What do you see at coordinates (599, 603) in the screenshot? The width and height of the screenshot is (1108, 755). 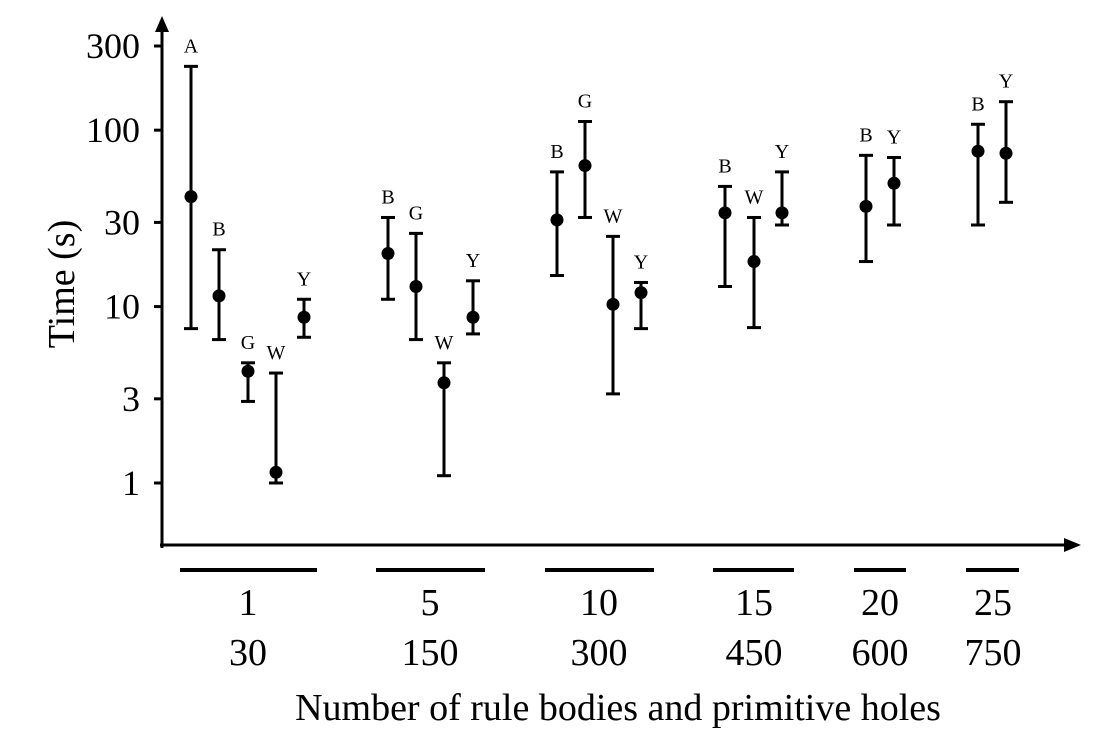 I see `group-label-top: 10` at bounding box center [599, 603].